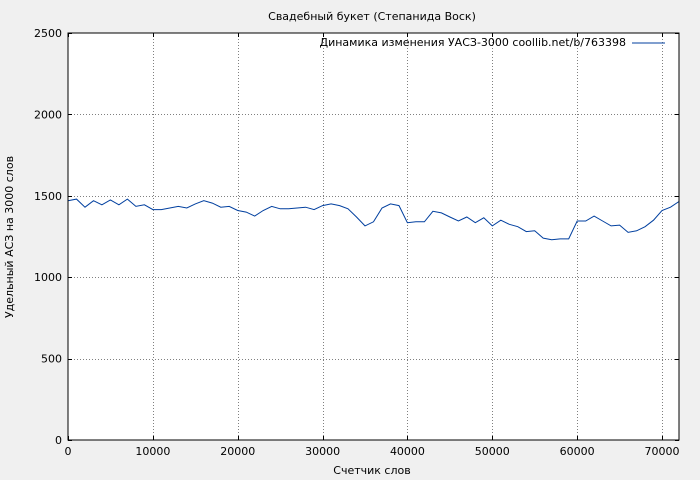 Image resolution: width=700 pixels, height=480 pixels. Describe the element at coordinates (492, 451) in the screenshot. I see `x-tick-label: 50000` at that location.